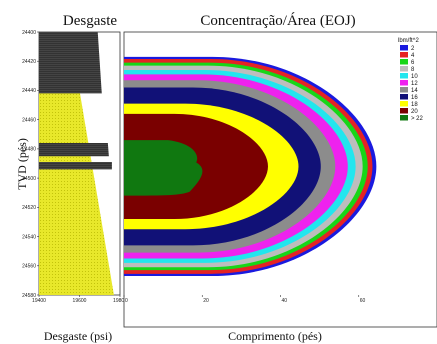  Describe the element at coordinates (414, 77) in the screenshot. I see `legend-label: 10` at that location.